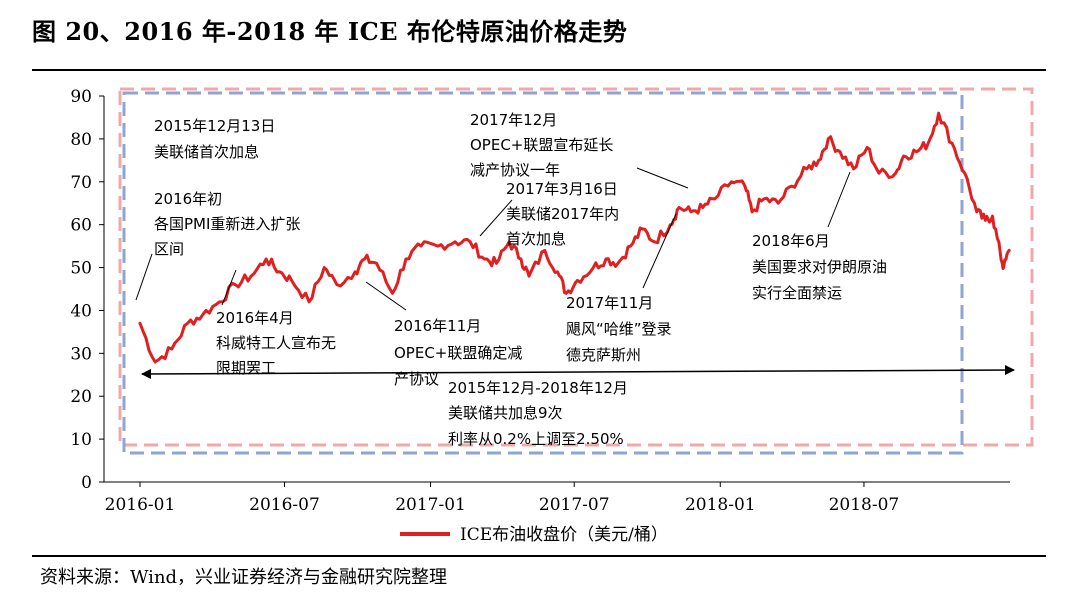 The image size is (1080, 613). I want to click on annotation-fed-hike-2017: 2017年3月16日 美联储2017年内 首次加息, so click(565, 214).